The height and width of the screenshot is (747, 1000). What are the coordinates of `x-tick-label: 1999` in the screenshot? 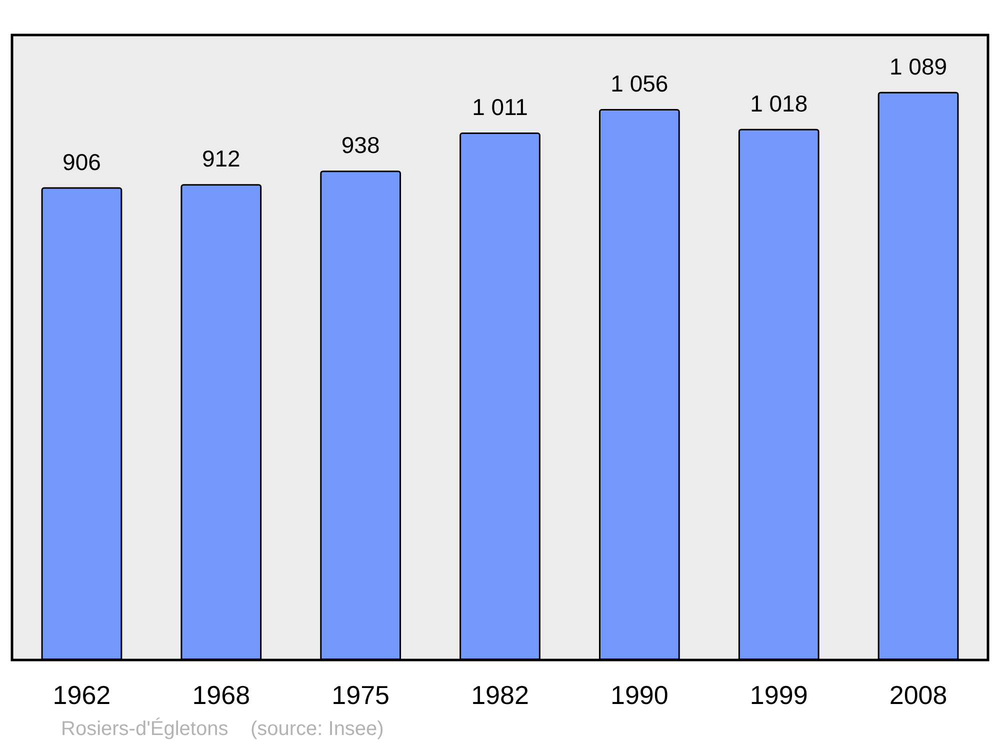 It's located at (779, 695).